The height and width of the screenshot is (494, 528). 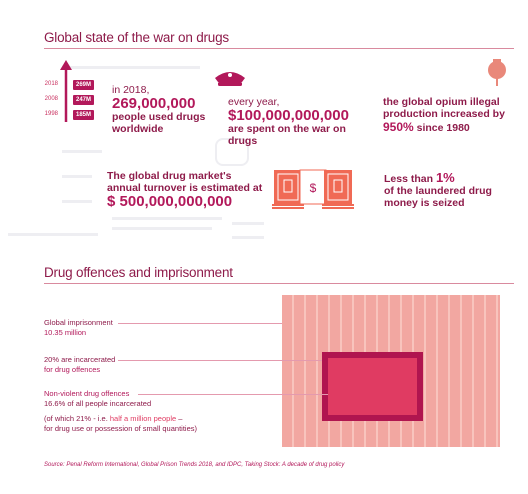 I want to click on stat-text: are spent on the war on drugs, so click(x=287, y=135).